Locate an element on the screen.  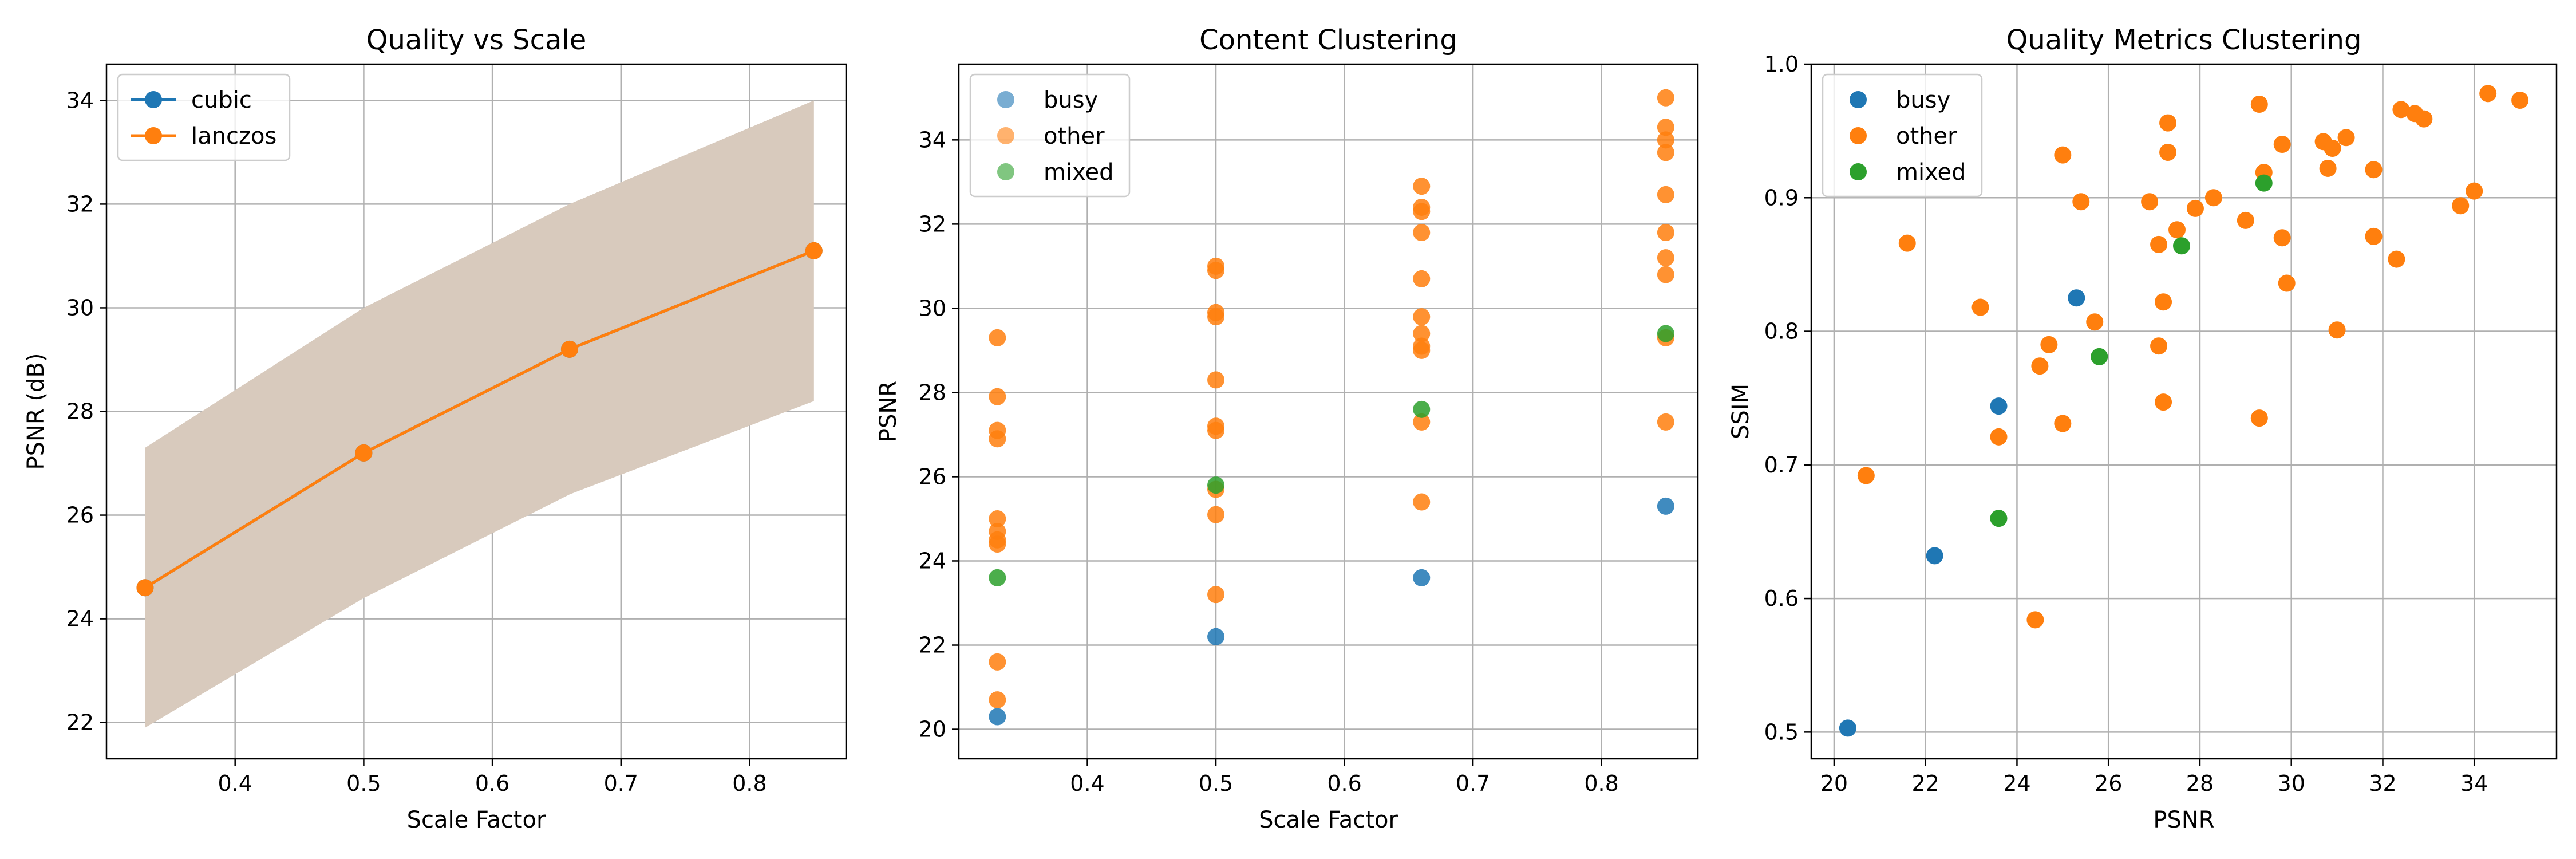
legend-item-mixed: mixed is located at coordinates (1908, 173).